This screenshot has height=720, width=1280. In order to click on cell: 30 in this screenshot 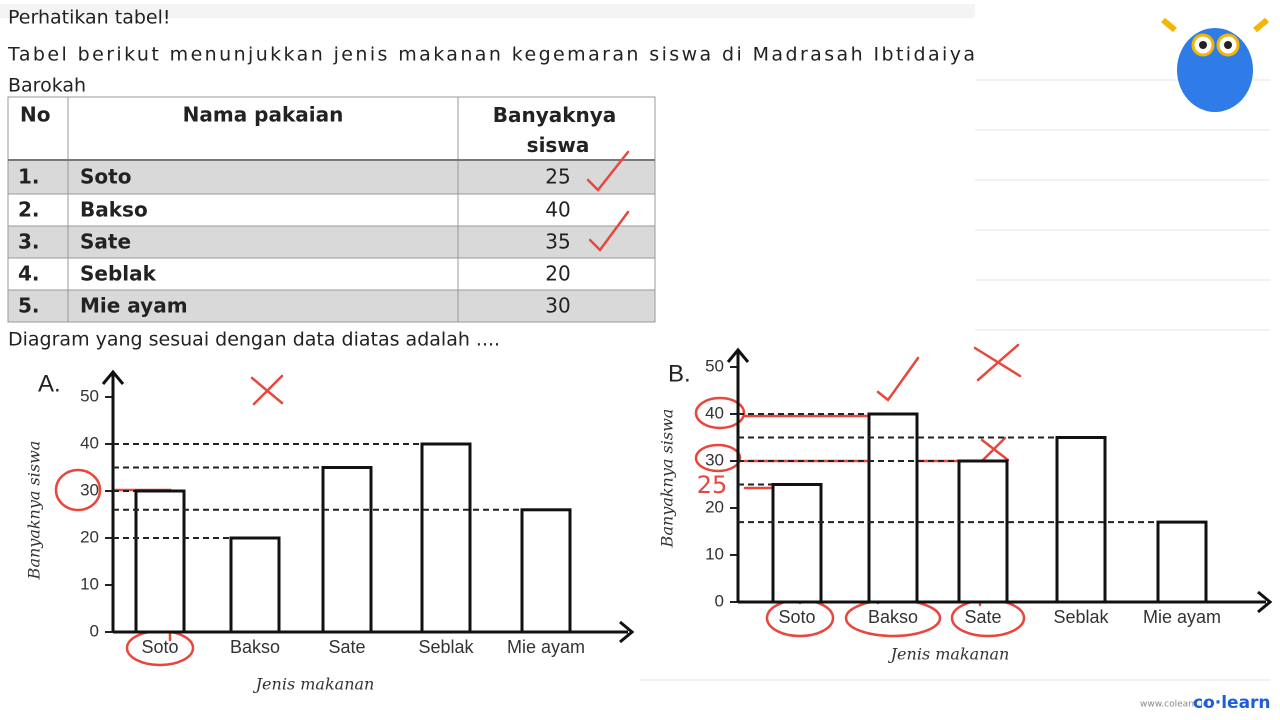, I will do `click(557, 306)`.